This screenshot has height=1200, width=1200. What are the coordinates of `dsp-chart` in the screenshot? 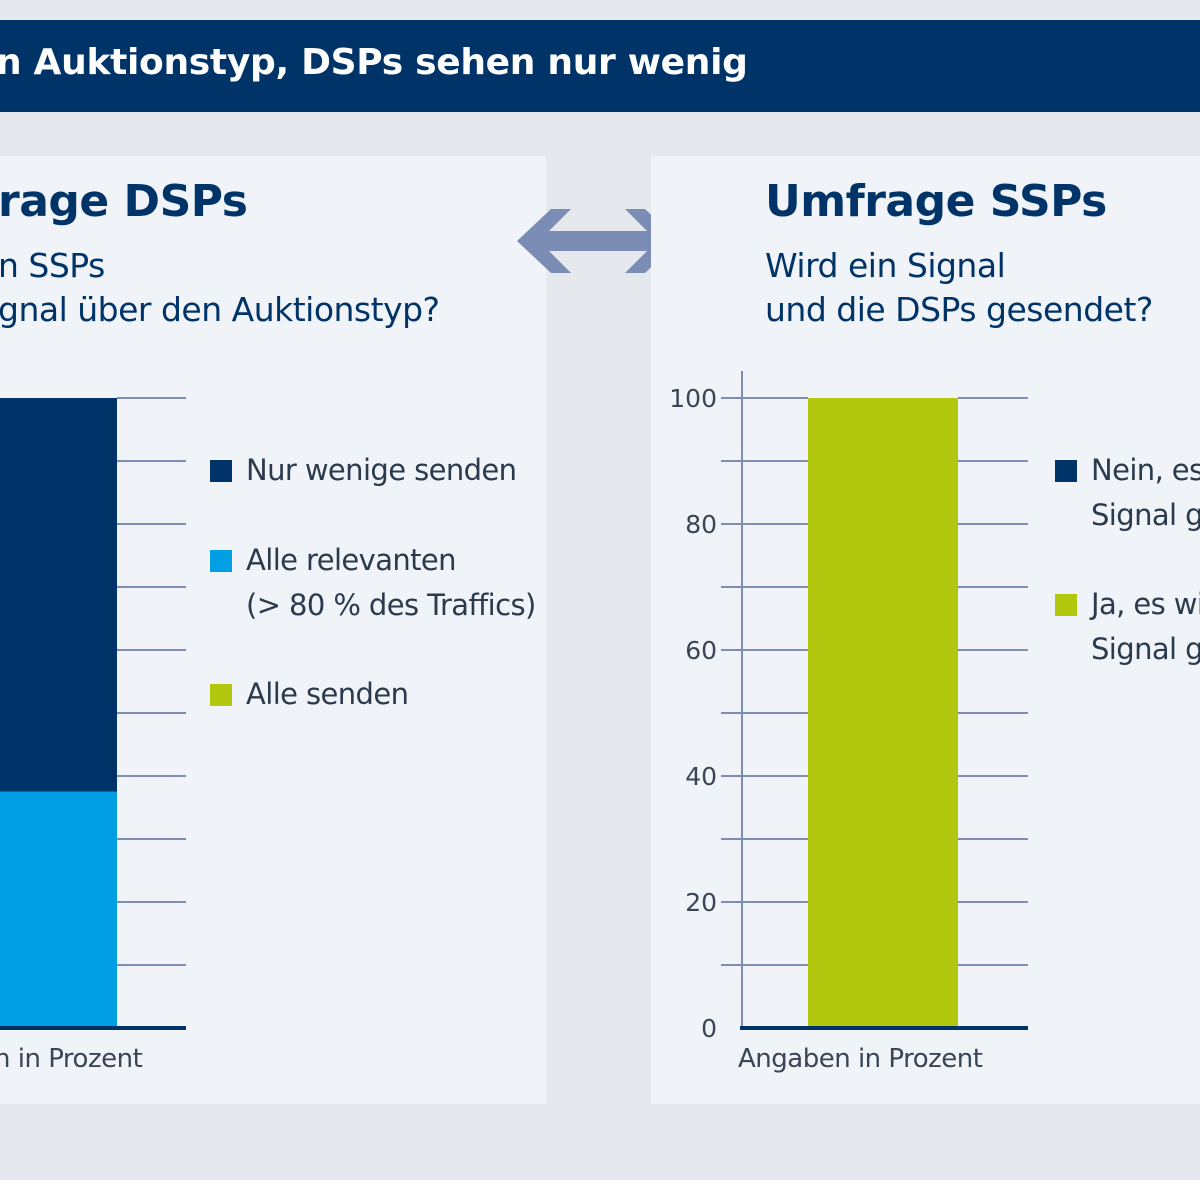 It's located at (93, 713).